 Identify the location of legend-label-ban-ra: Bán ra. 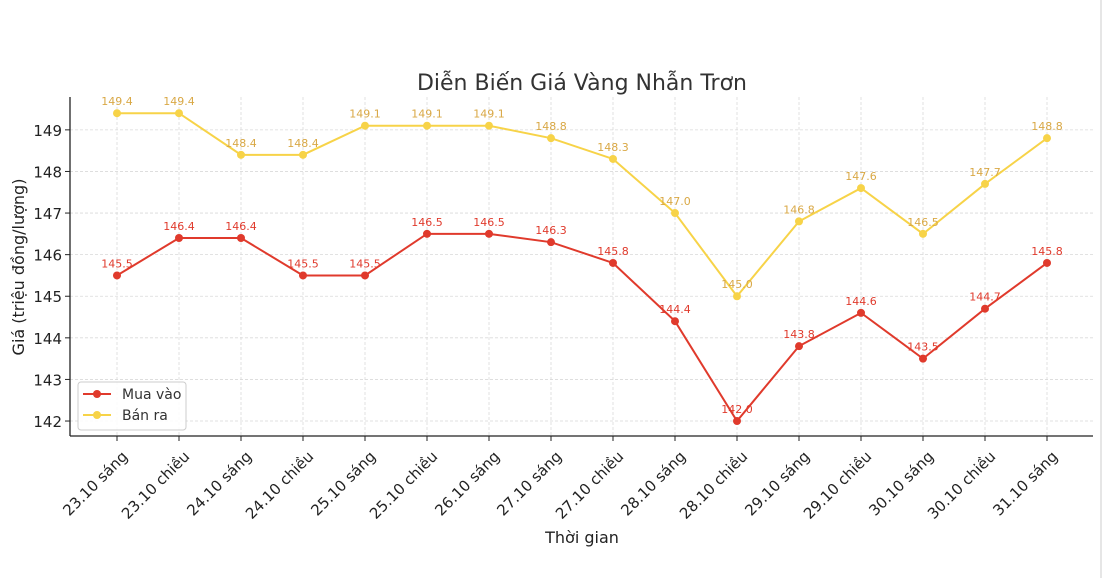
(145, 416).